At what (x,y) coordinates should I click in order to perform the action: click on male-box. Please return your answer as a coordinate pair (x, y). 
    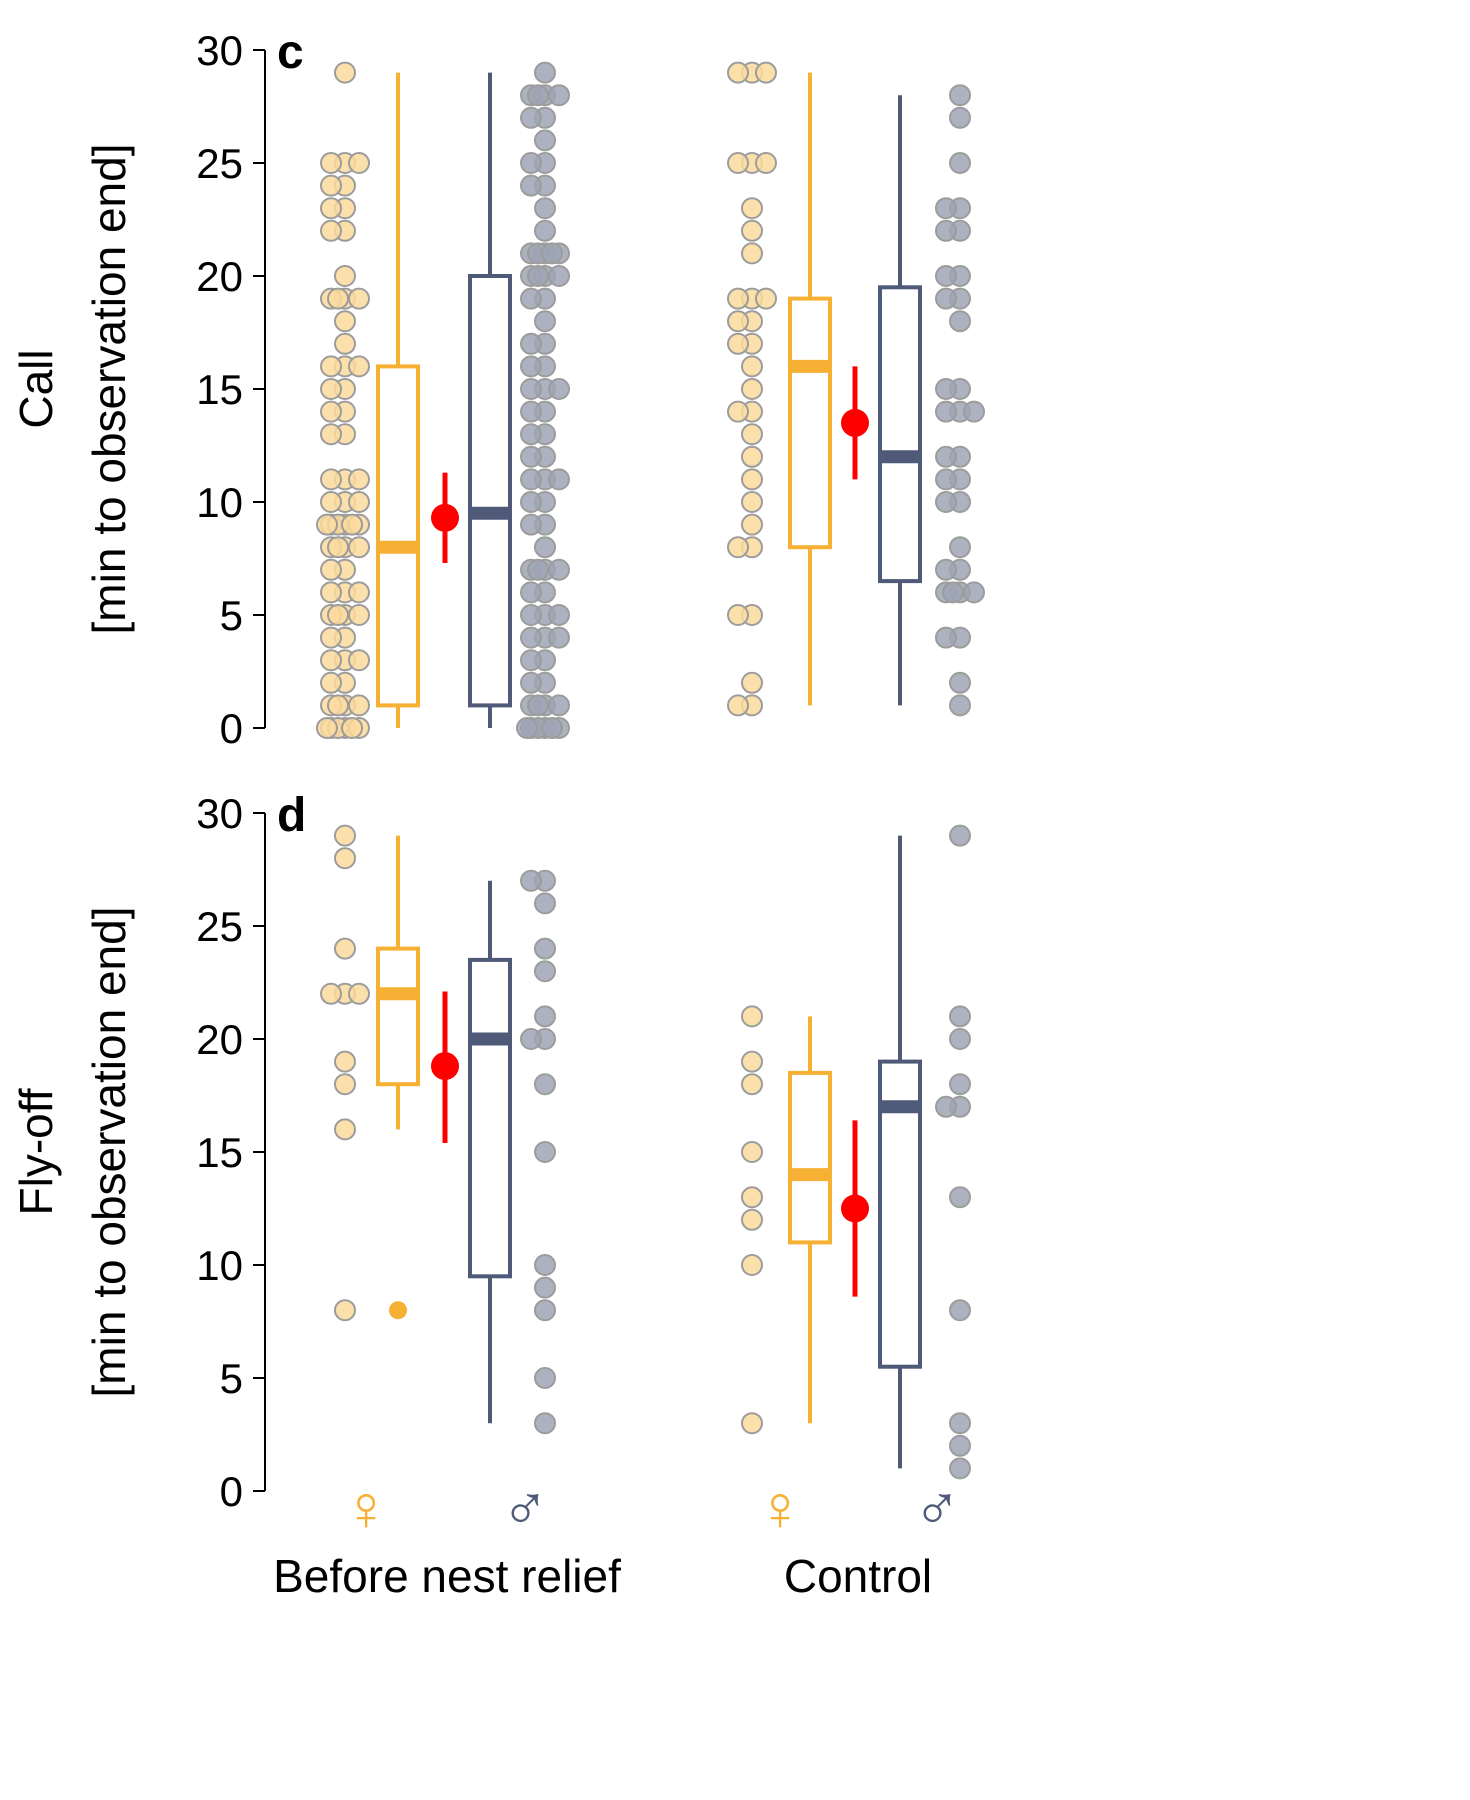
    Looking at the image, I should click on (490, 1118).